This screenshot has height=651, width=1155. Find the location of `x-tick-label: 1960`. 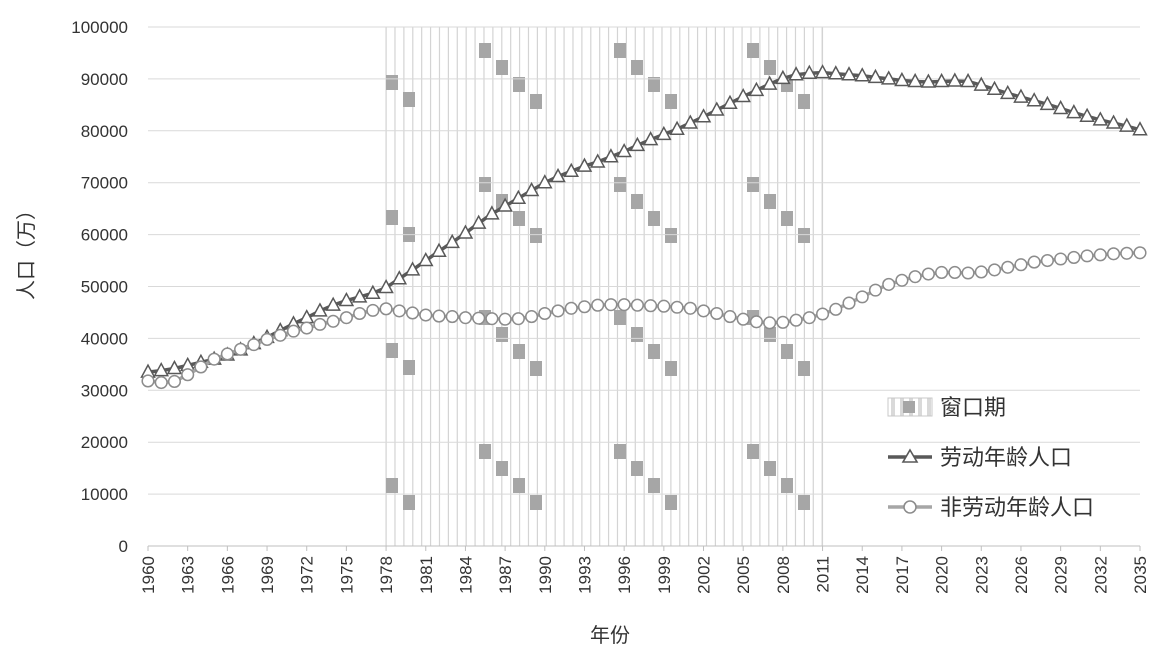

x-tick-label: 1960 is located at coordinates (148, 575).